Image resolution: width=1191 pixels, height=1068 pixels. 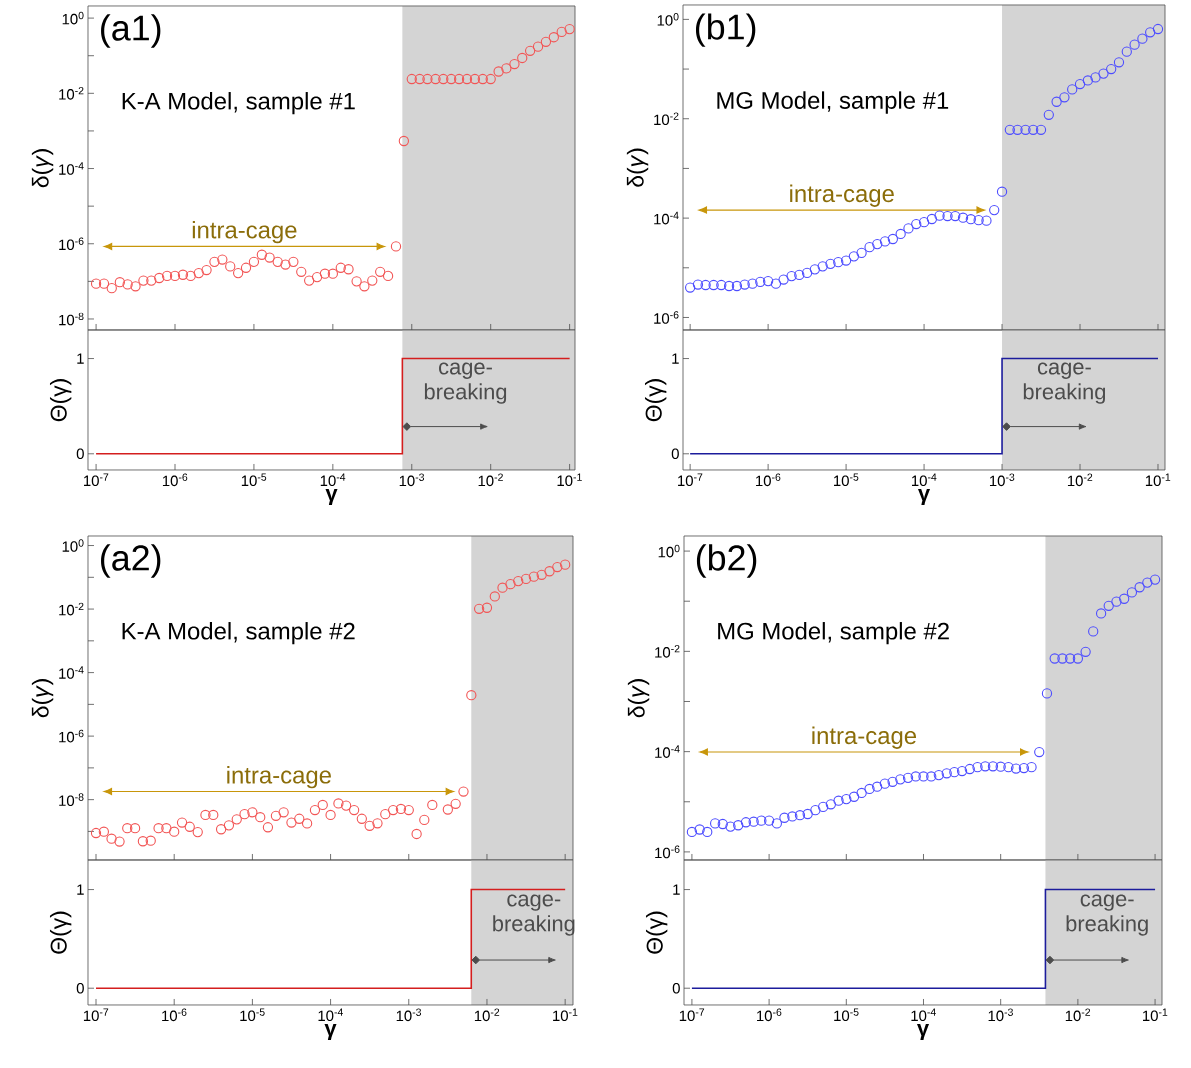 I want to click on annotation: MG Model, sample #2, so click(x=833, y=633).